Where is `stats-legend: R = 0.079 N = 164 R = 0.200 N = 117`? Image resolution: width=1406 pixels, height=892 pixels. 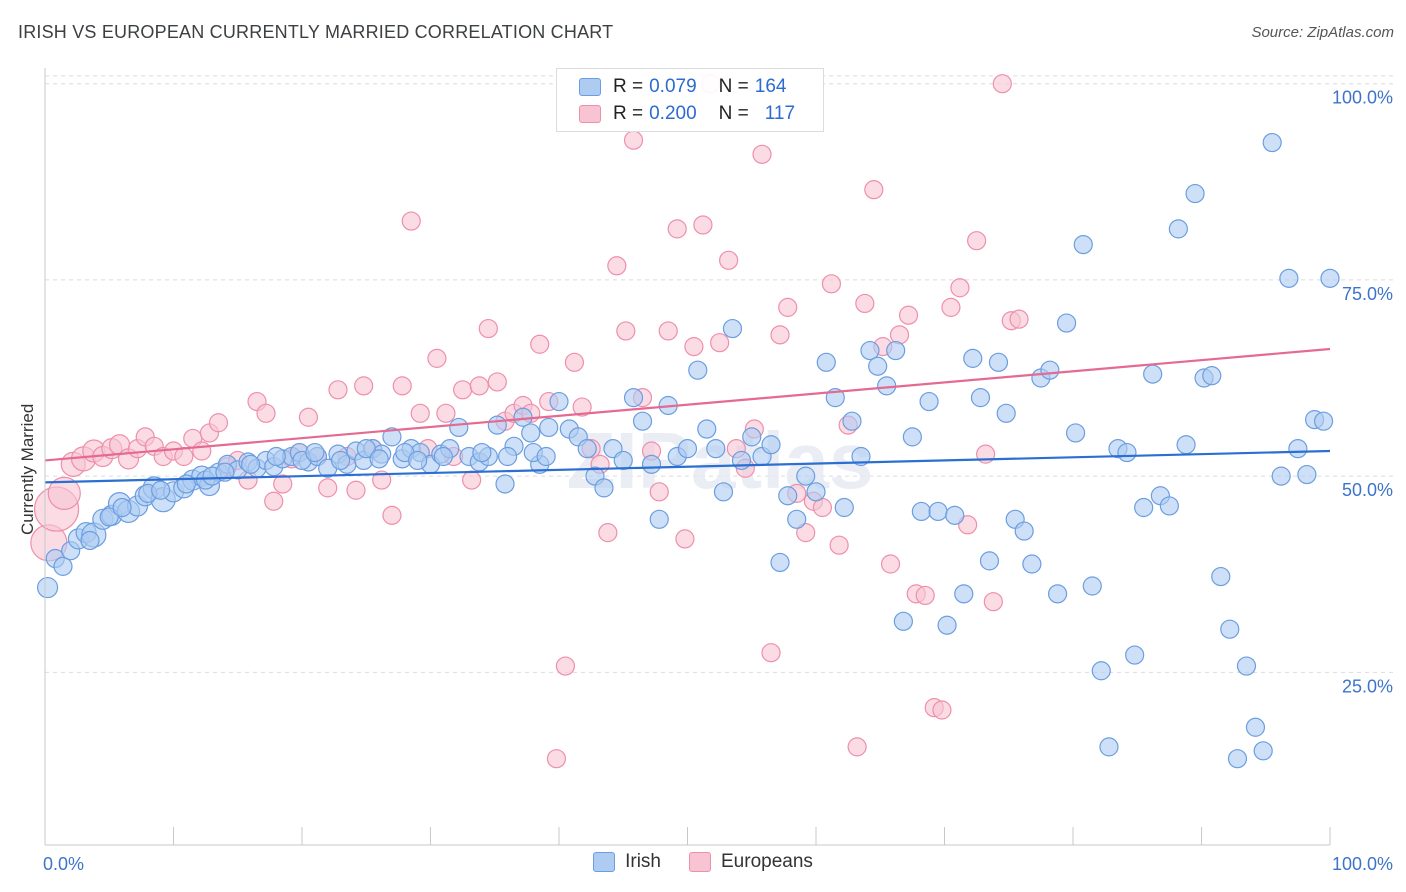 stats-legend: R = 0.079 N = 164 R = 0.200 N = 117 is located at coordinates (690, 100).